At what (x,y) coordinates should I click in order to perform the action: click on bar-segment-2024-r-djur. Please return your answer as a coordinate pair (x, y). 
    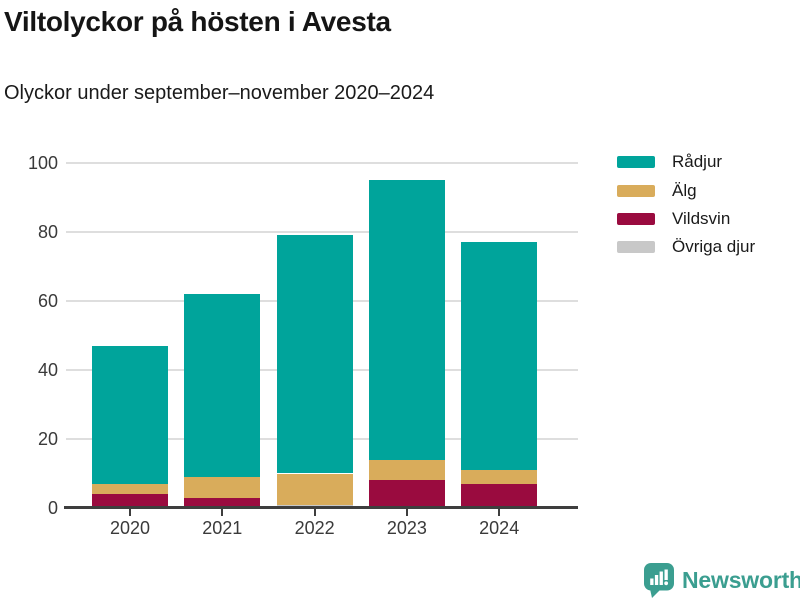
    Looking at the image, I should click on (499, 356).